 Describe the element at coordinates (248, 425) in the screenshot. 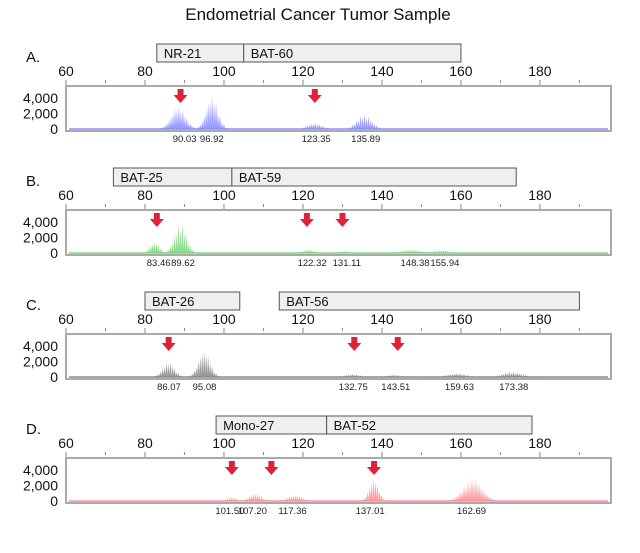

I see `marker-label: Mono-27` at that location.